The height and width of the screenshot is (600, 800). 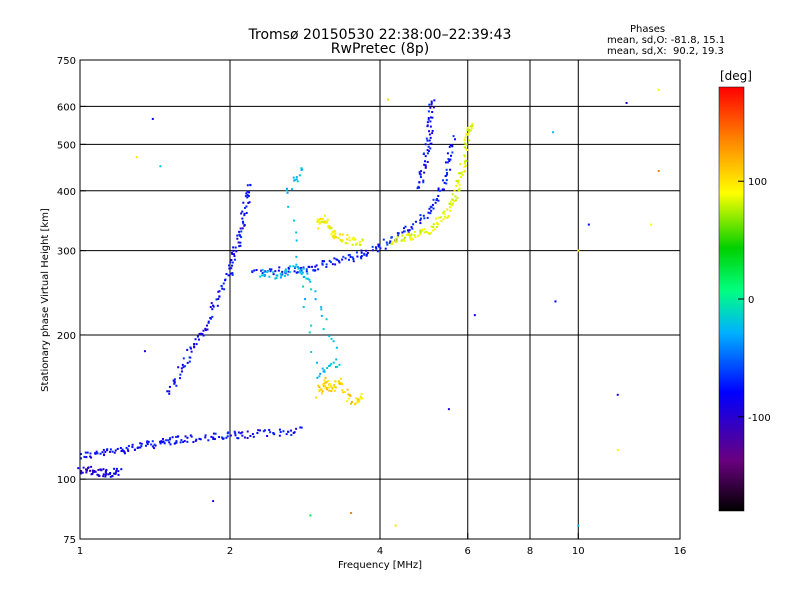 I want to click on x-tick-label: 10, so click(x=578, y=551).